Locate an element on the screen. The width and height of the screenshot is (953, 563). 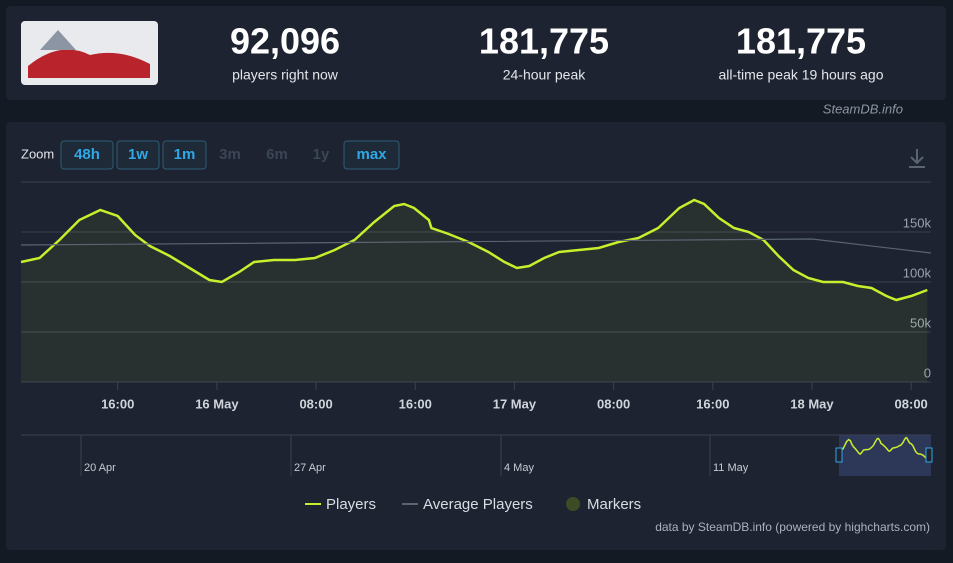
site-label: SteamDB.info is located at coordinates (863, 108).